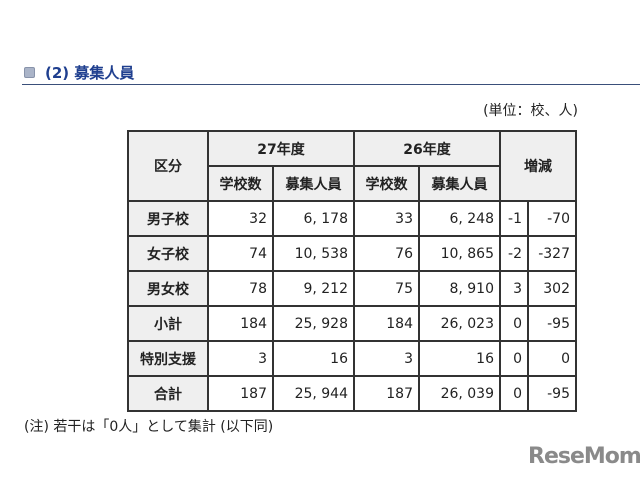  What do you see at coordinates (386, 218) in the screenshot?
I see `cell-s26: 33` at bounding box center [386, 218].